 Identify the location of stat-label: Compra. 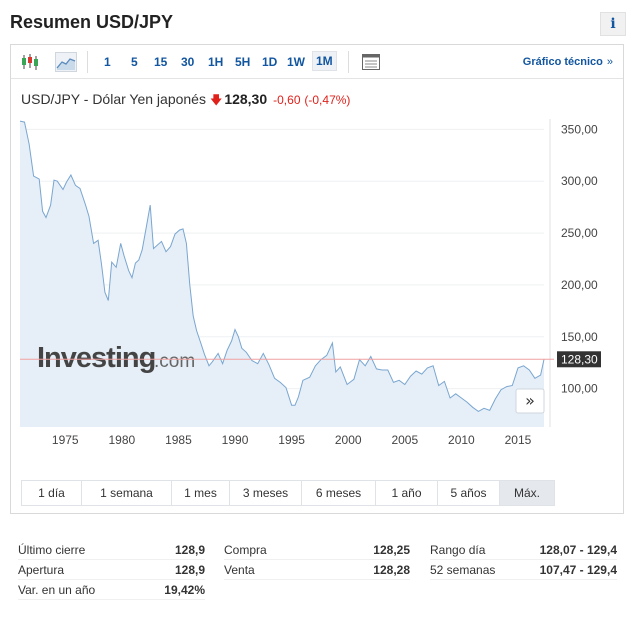
(245, 550).